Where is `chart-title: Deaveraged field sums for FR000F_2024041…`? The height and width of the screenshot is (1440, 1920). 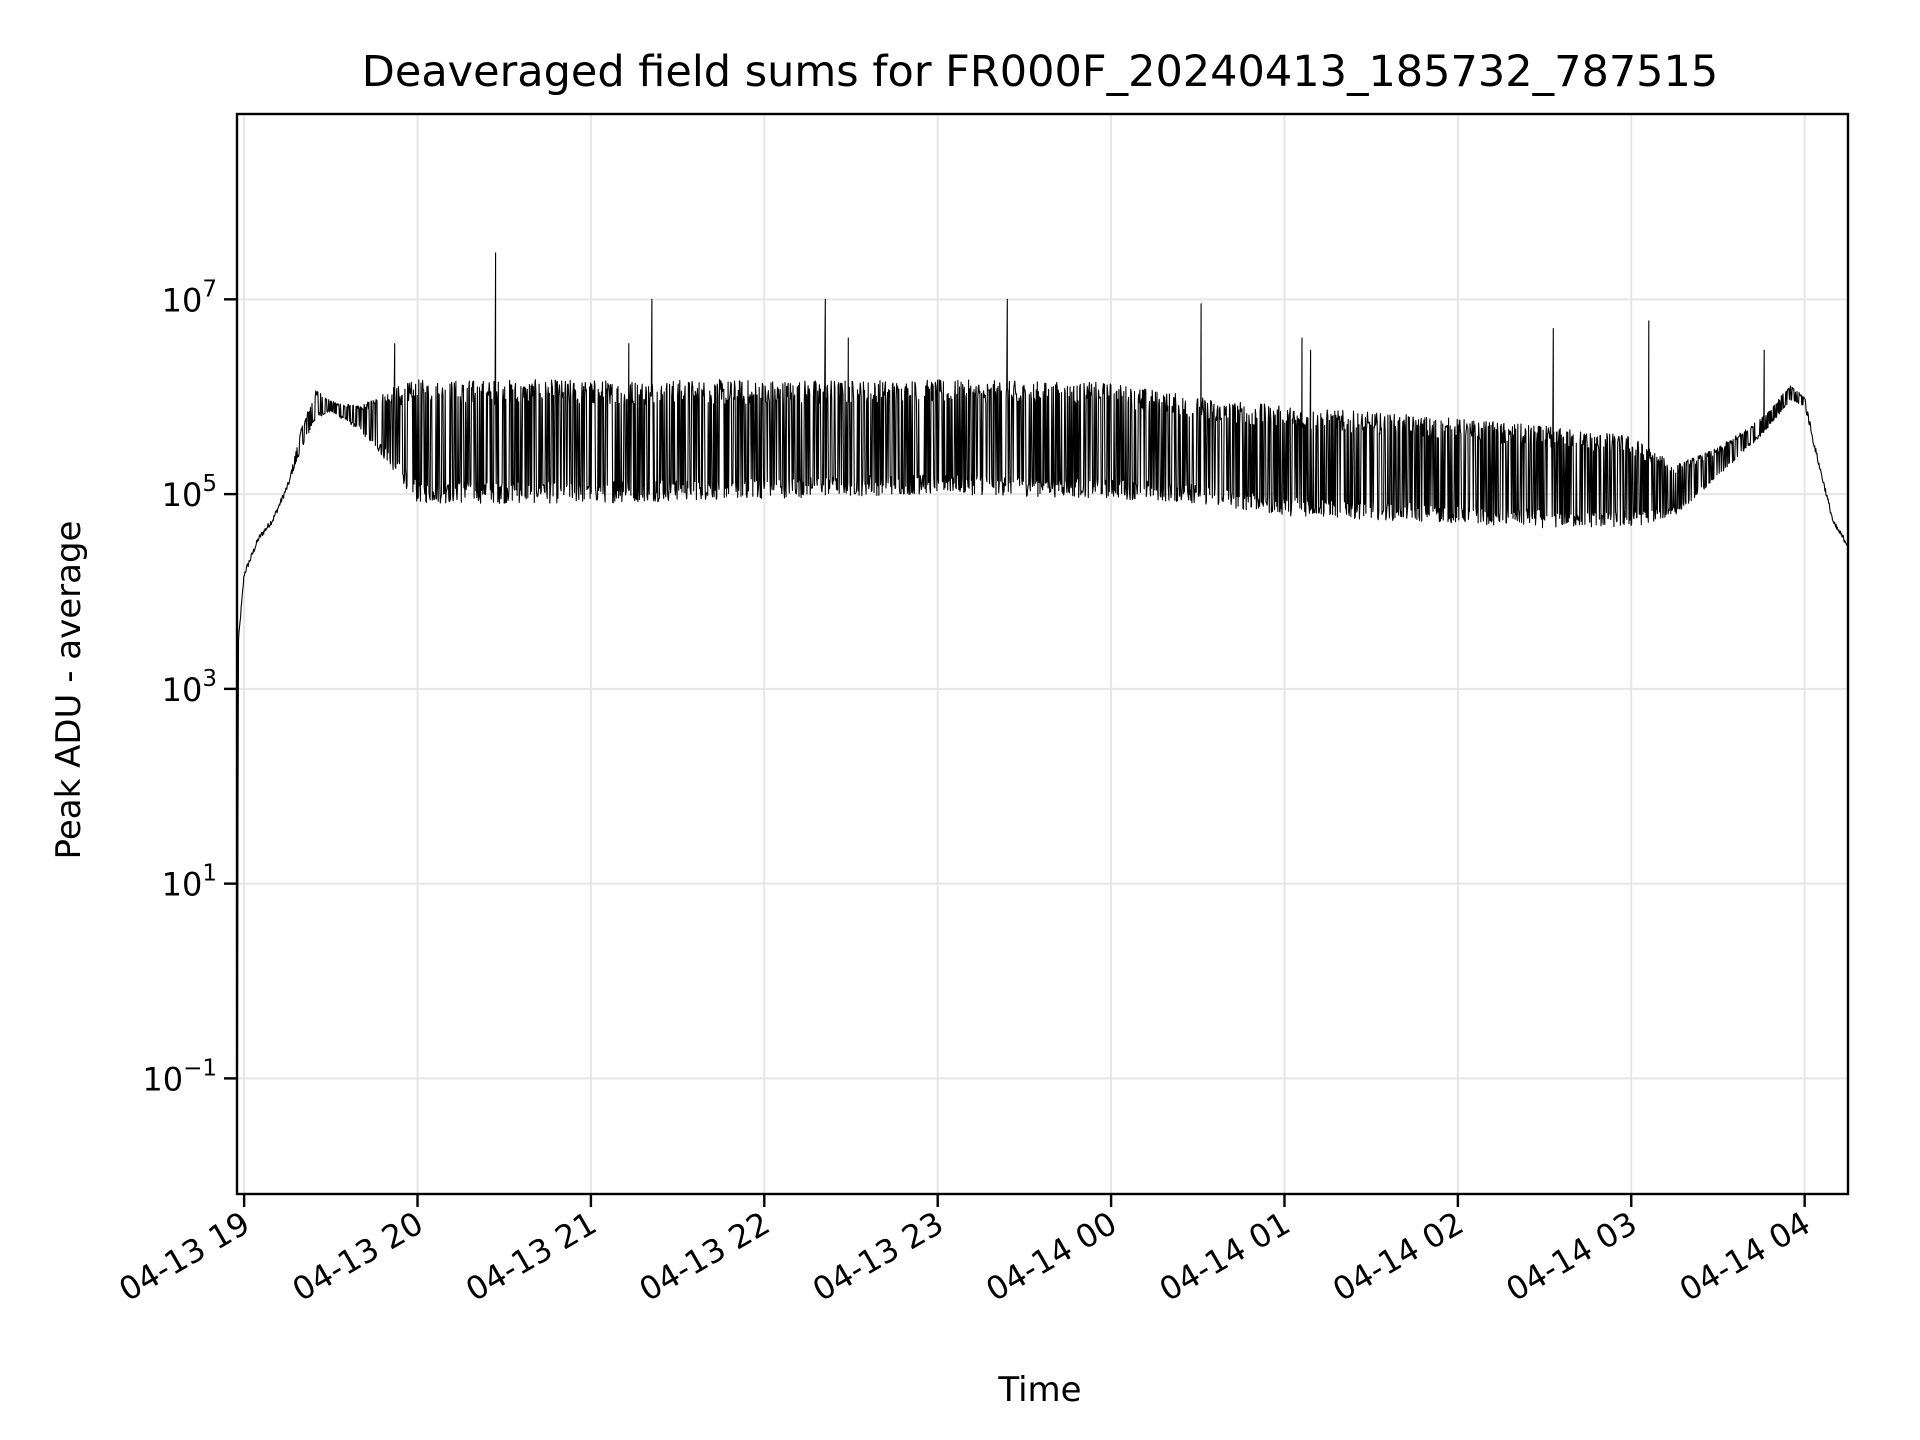 chart-title: Deaveraged field sums for FR000F_2024041… is located at coordinates (1040, 72).